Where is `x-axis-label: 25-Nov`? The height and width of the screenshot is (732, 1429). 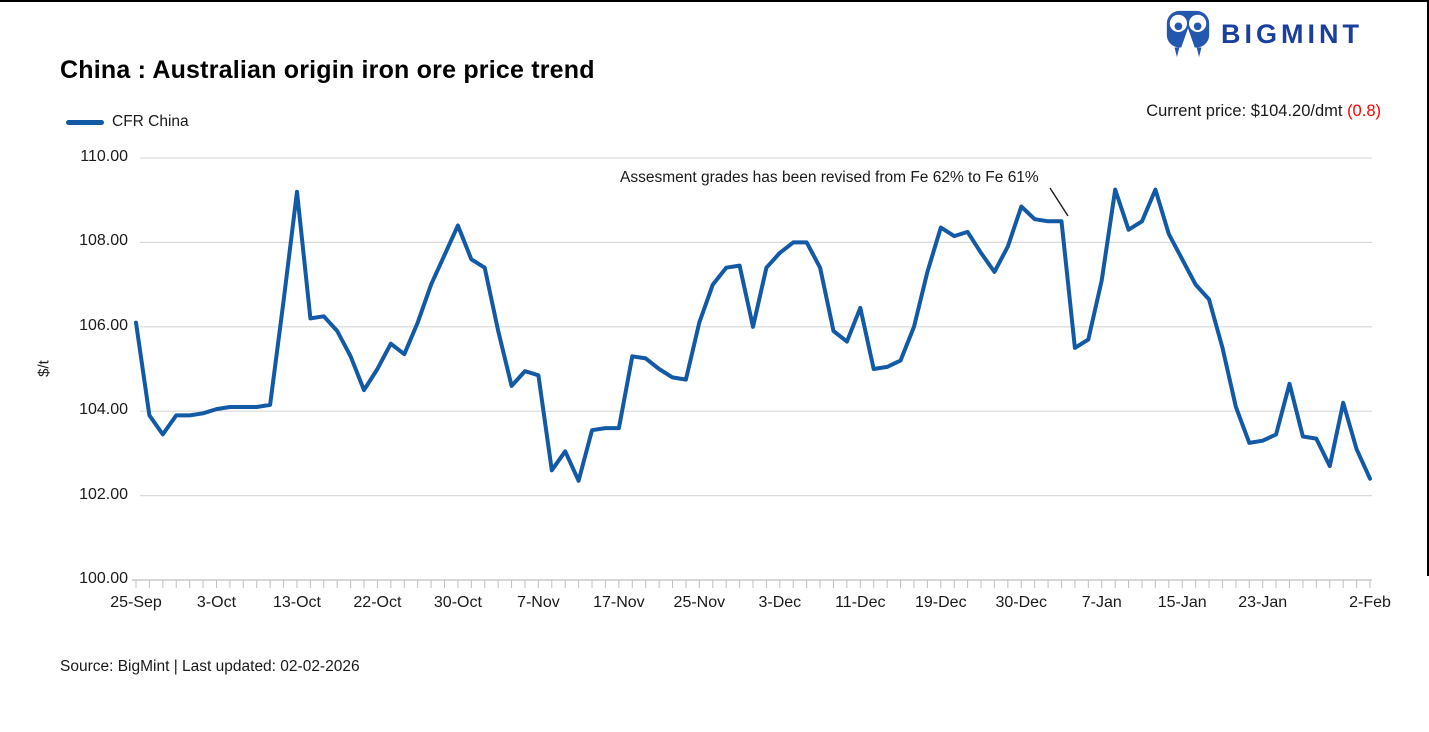 x-axis-label: 25-Nov is located at coordinates (699, 602).